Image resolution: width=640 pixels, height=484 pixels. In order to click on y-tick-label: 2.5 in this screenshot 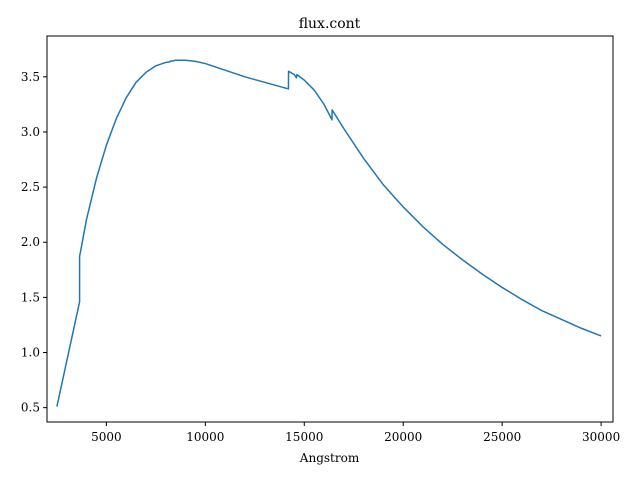, I will do `click(30, 187)`.